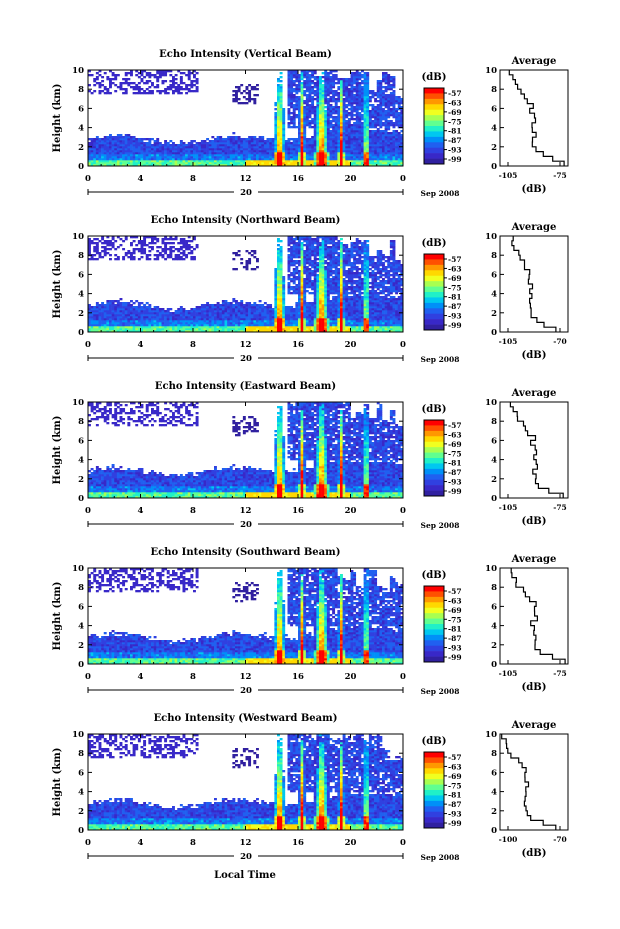  I want to click on colorbar-frame, so click(434, 126).